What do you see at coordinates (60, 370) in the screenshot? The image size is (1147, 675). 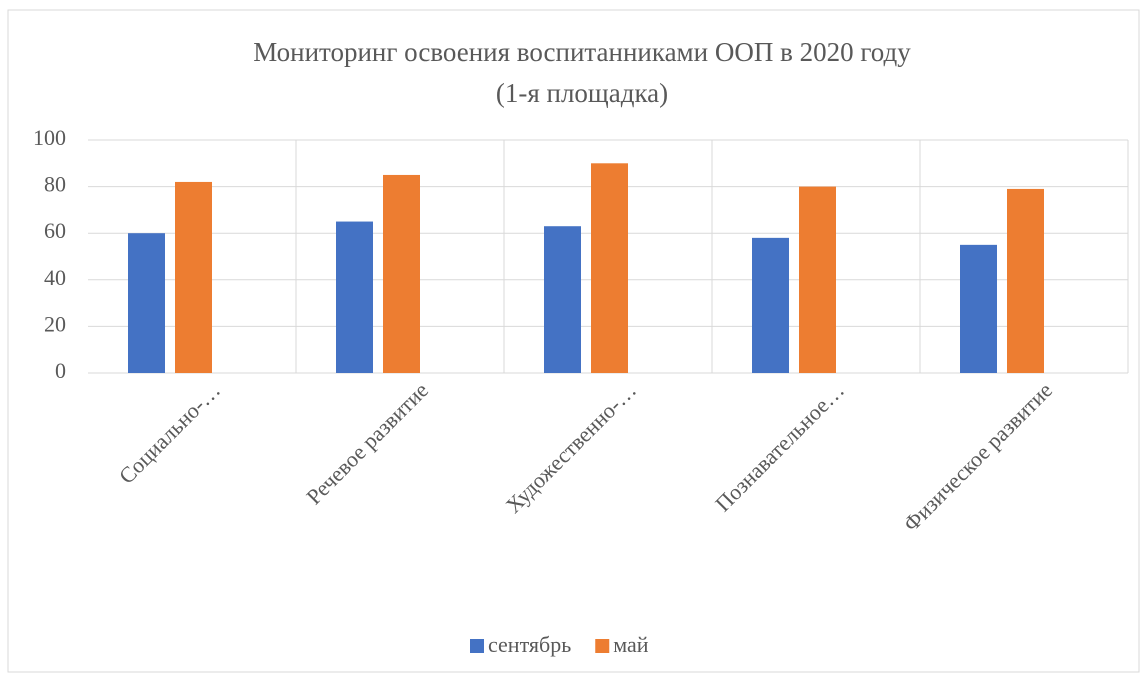 I see `y-tick-label: 0` at bounding box center [60, 370].